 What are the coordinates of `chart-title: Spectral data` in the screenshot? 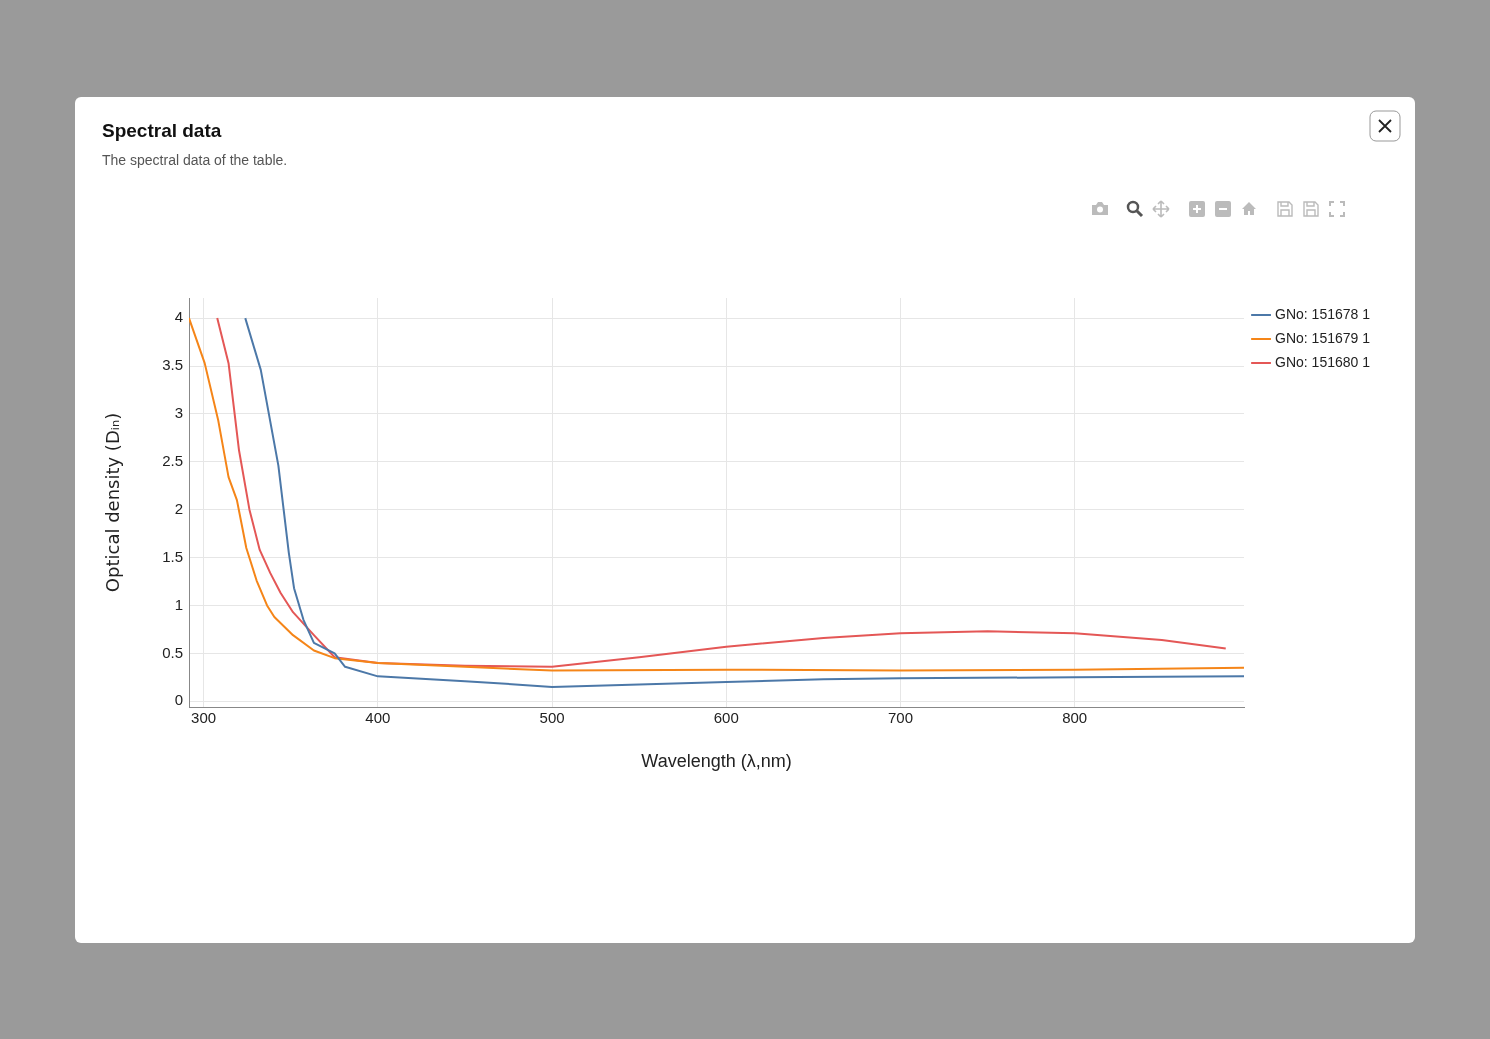 It's located at (162, 131).